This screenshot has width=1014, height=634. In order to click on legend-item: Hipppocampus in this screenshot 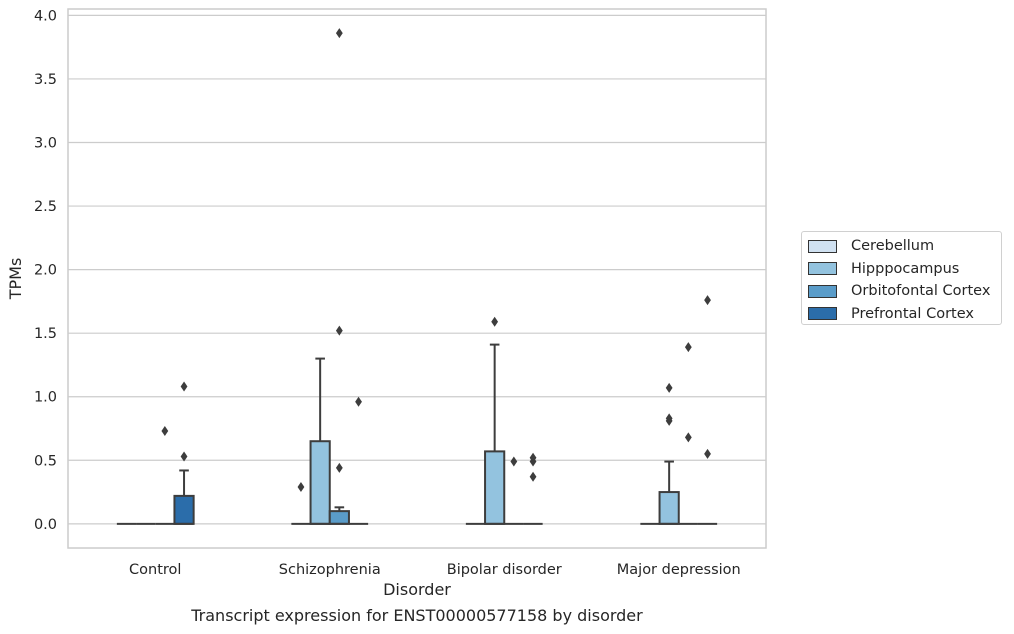, I will do `click(901, 269)`.